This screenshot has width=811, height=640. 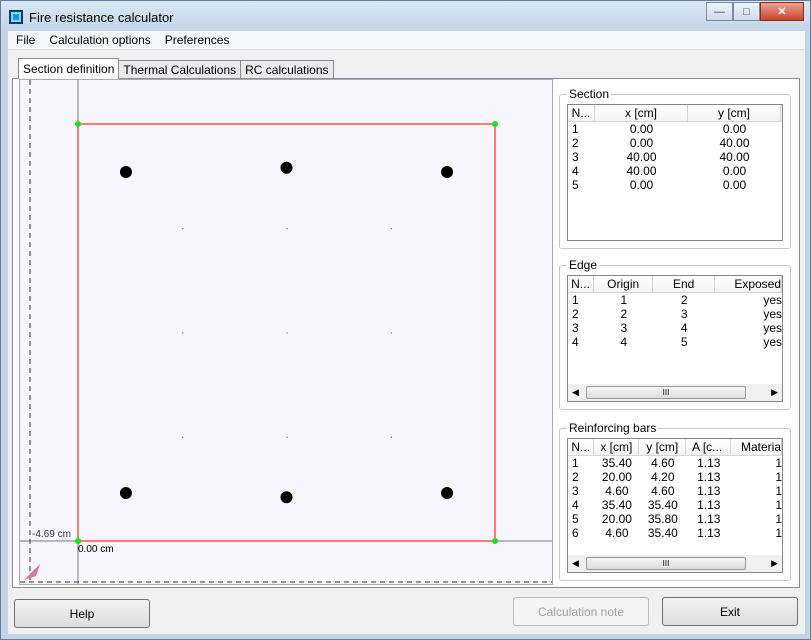 What do you see at coordinates (575, 533) in the screenshot?
I see `table-cell: 6` at bounding box center [575, 533].